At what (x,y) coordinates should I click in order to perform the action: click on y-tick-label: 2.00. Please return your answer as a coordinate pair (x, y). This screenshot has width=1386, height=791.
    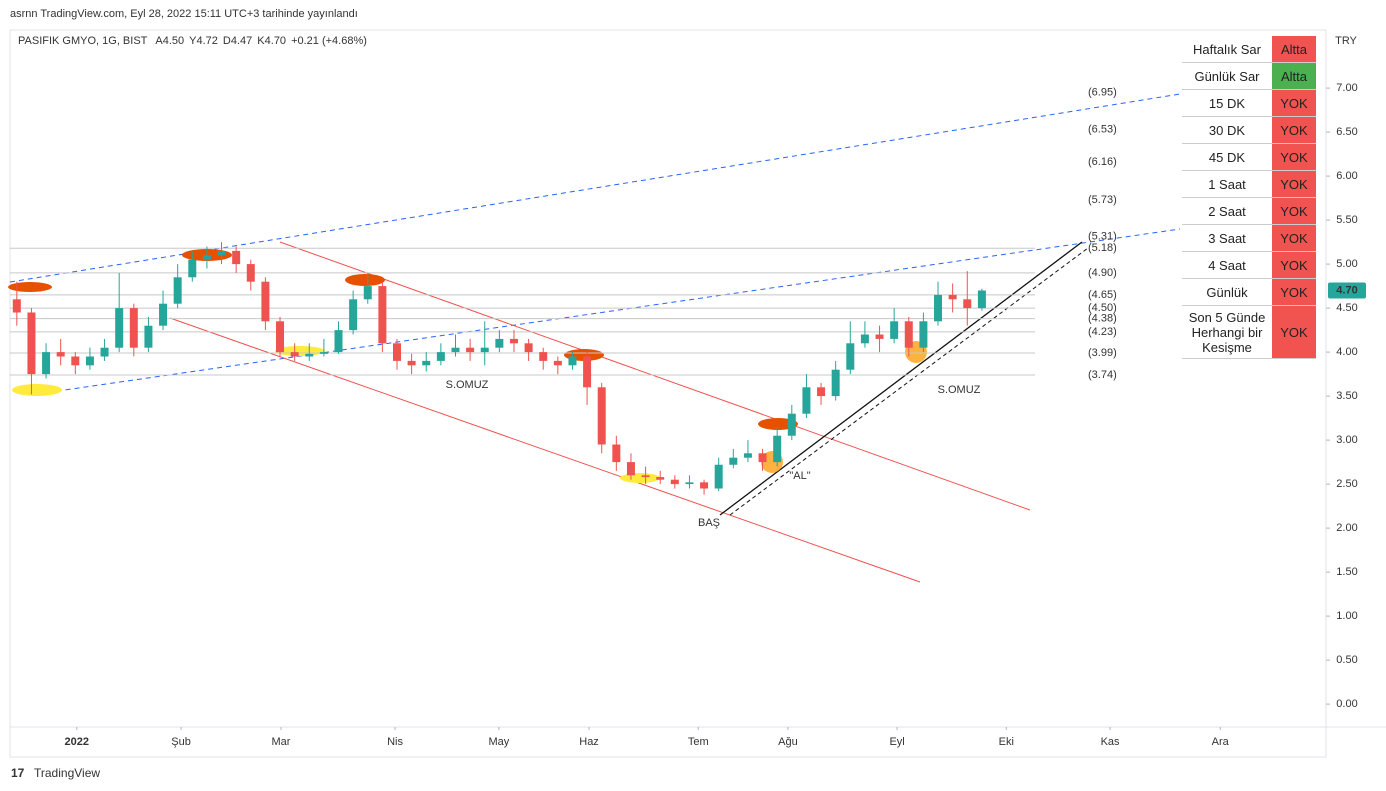
    Looking at the image, I should click on (1346, 528).